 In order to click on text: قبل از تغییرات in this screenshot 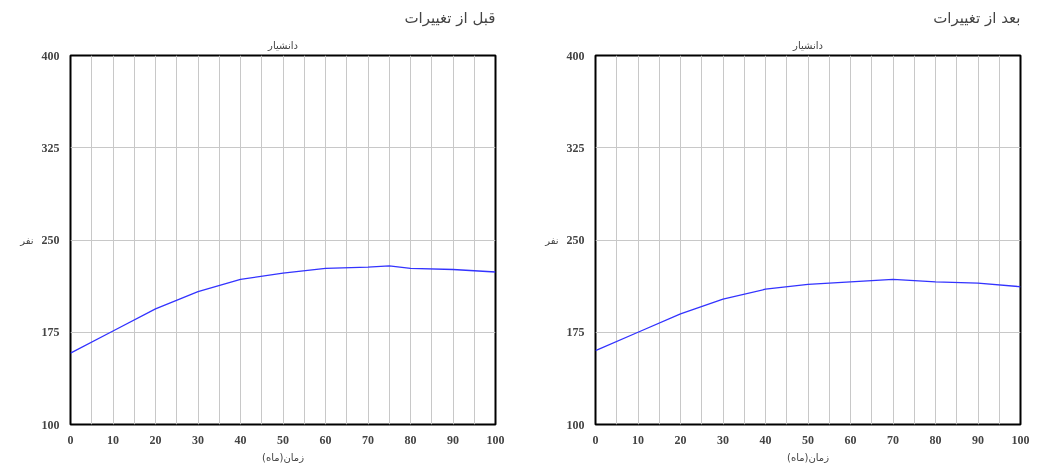, I will do `click(450, 17)`.